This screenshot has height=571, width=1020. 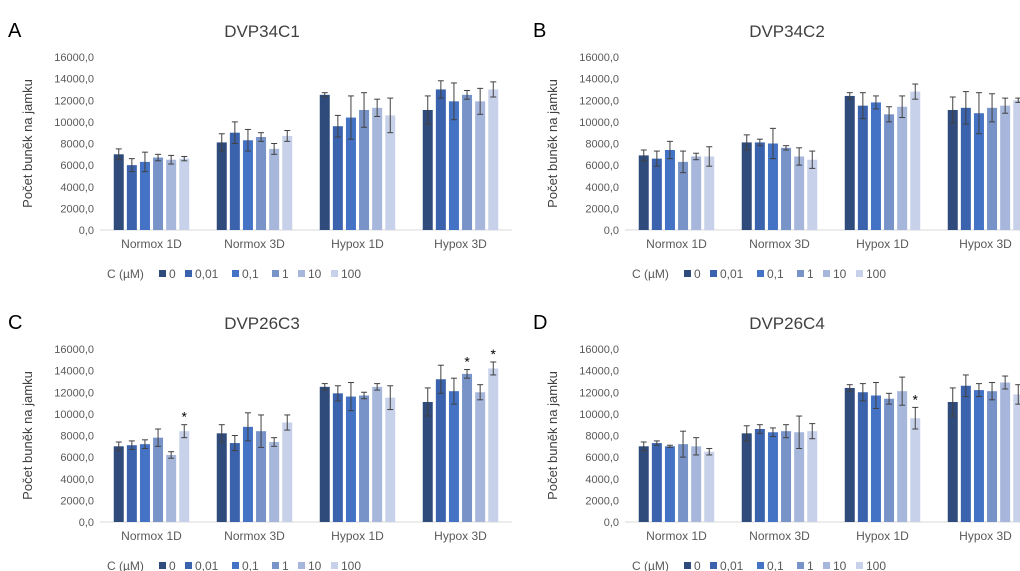 What do you see at coordinates (171, 195) in the screenshot?
I see `bar-normox-1d-c4` at bounding box center [171, 195].